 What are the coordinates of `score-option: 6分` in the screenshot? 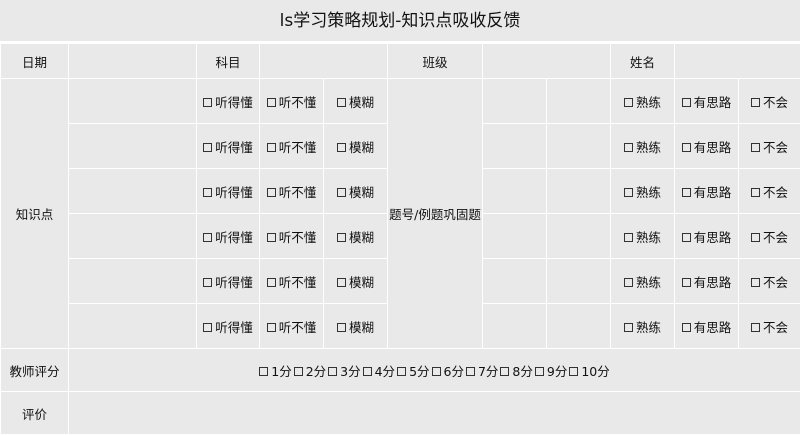 It's located at (447, 371).